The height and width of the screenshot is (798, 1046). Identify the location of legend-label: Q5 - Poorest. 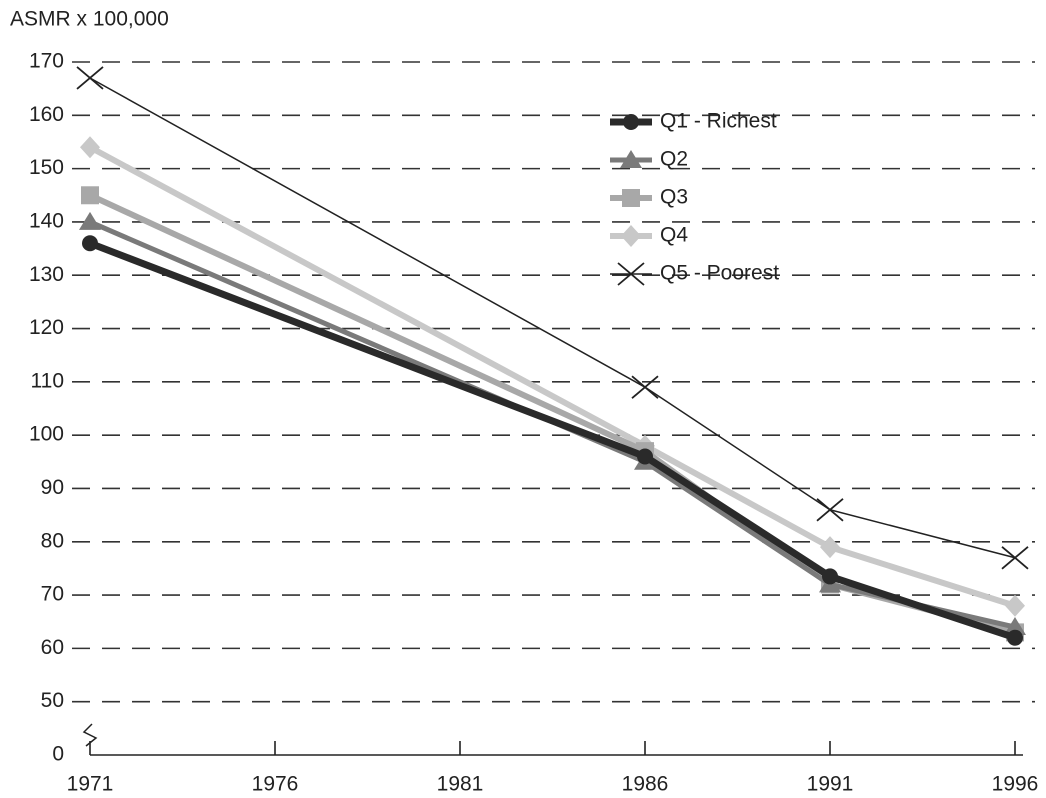
(719, 273).